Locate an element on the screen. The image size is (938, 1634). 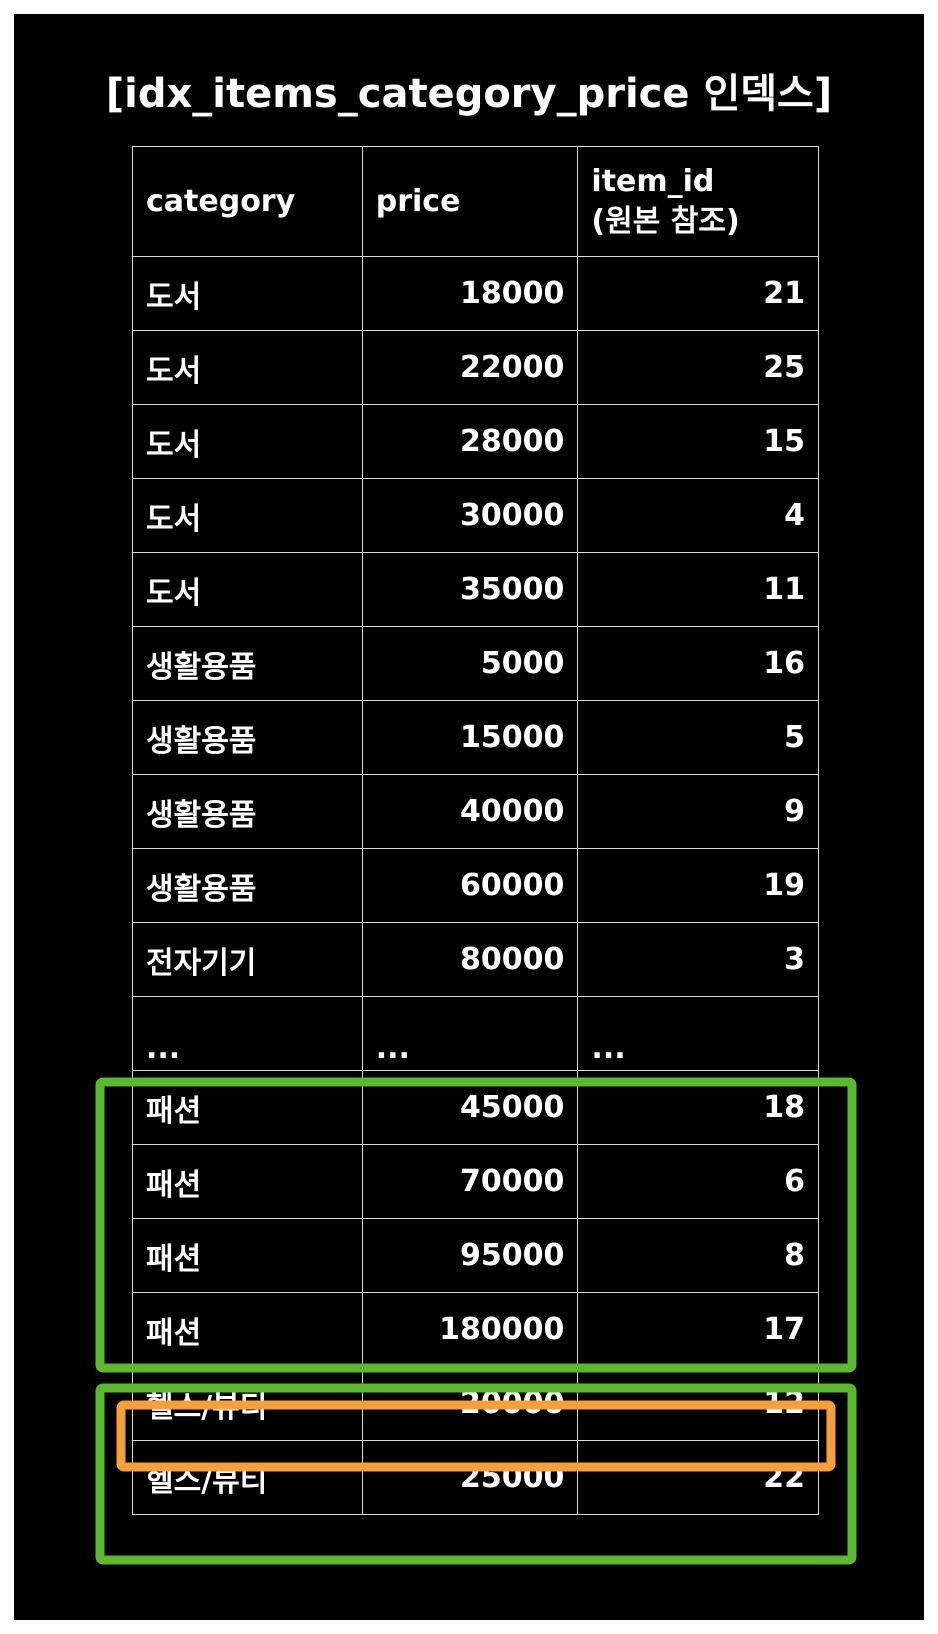
cell-item-id: 21 is located at coordinates (698, 293).